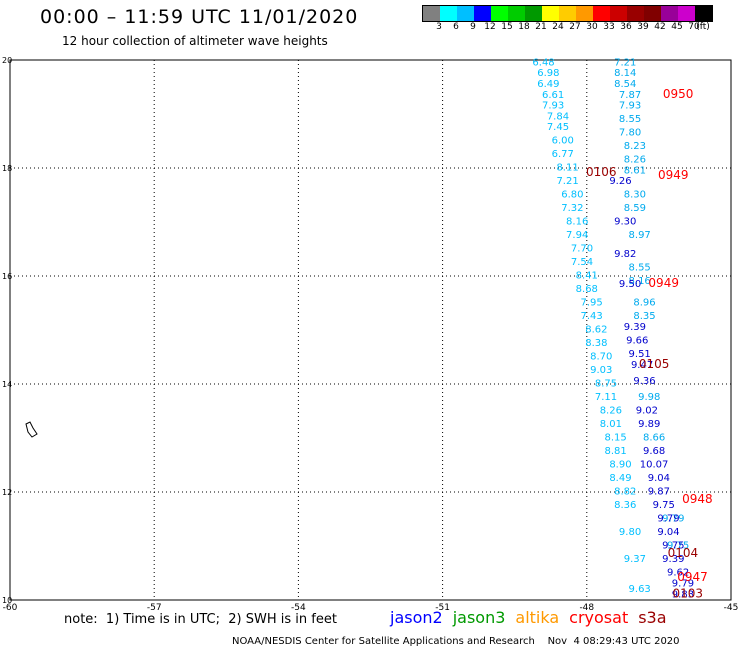  What do you see at coordinates (625, 84) in the screenshot?
I see `swh-lightblue-value: 8.54` at bounding box center [625, 84].